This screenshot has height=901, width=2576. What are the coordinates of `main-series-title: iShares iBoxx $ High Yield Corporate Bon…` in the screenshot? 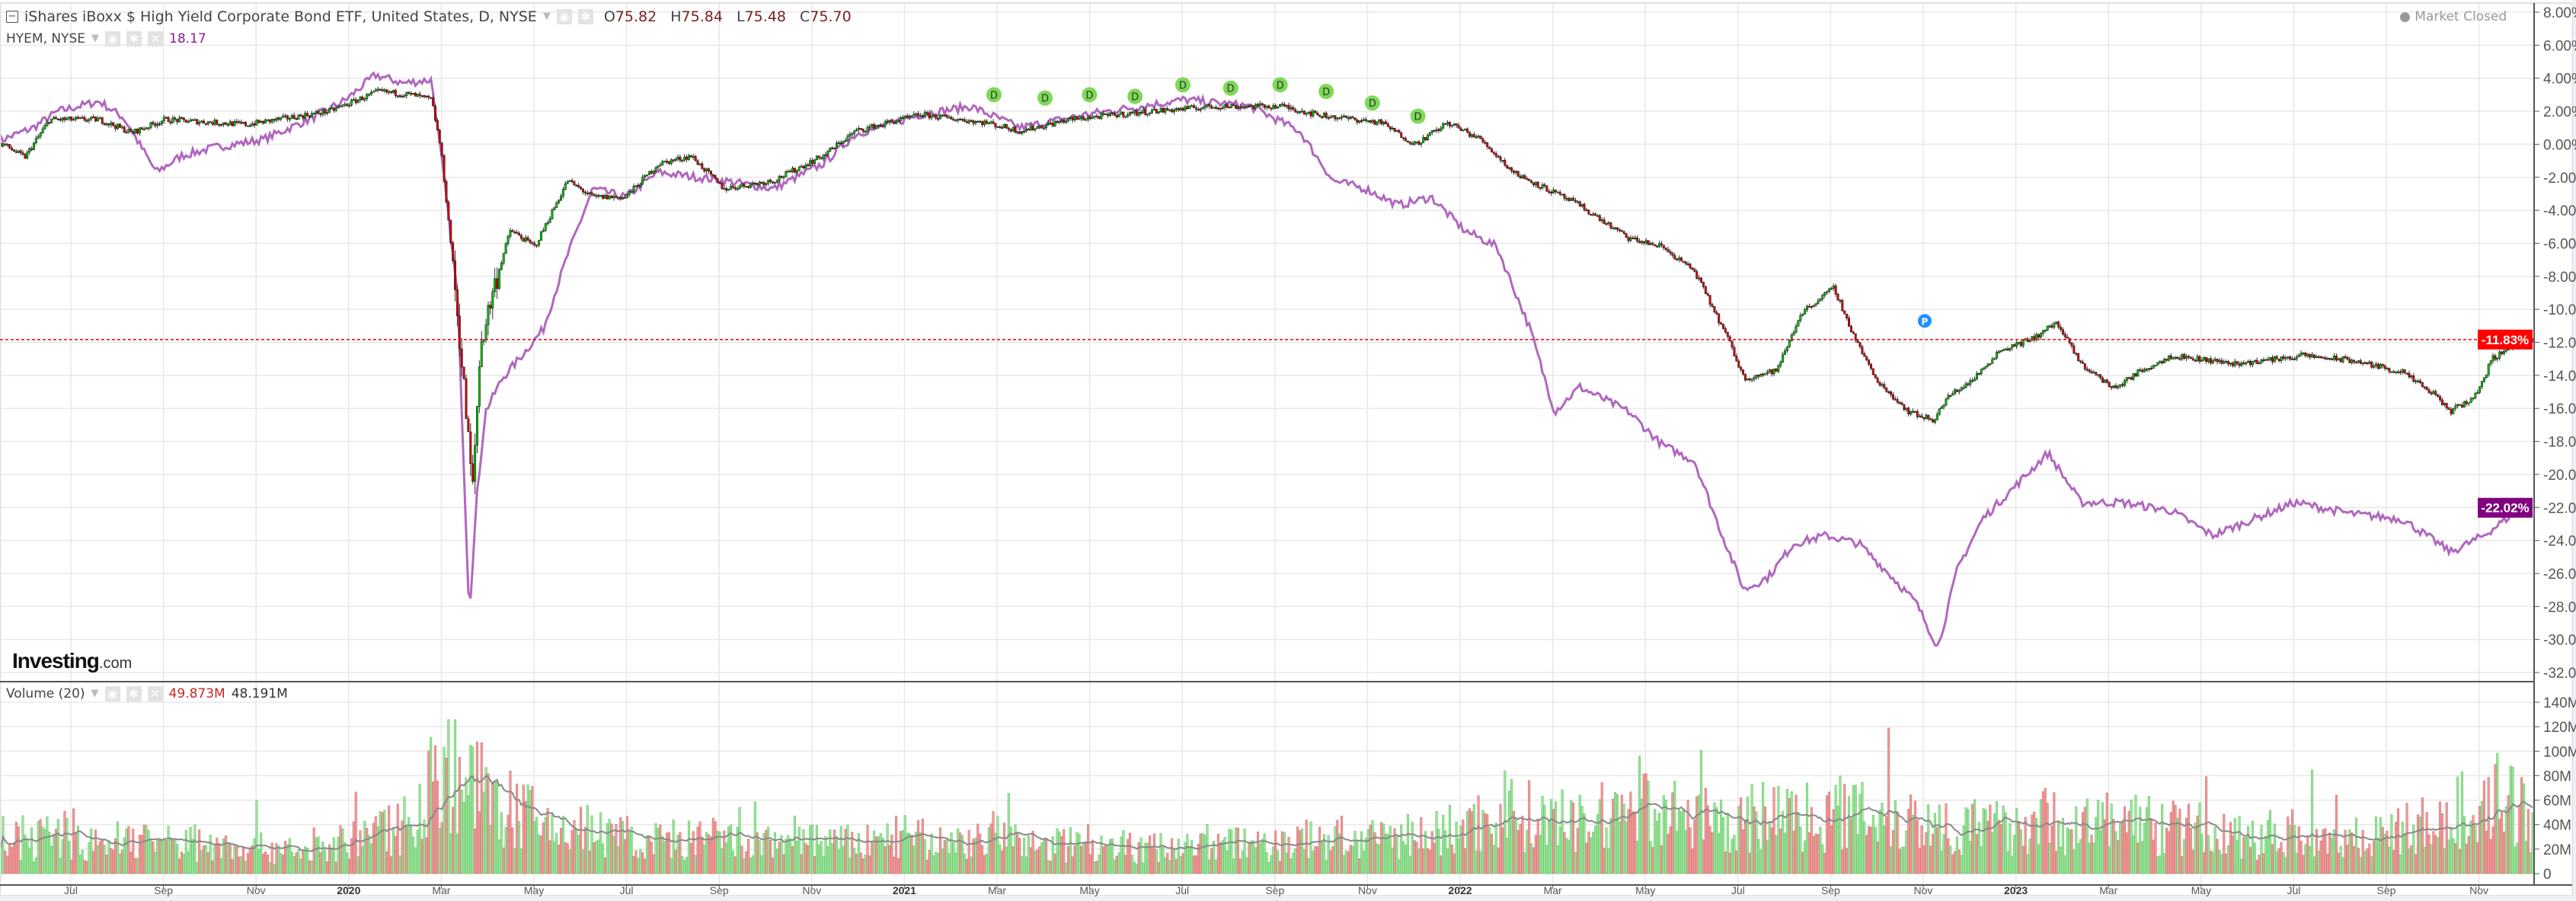 It's located at (281, 17).